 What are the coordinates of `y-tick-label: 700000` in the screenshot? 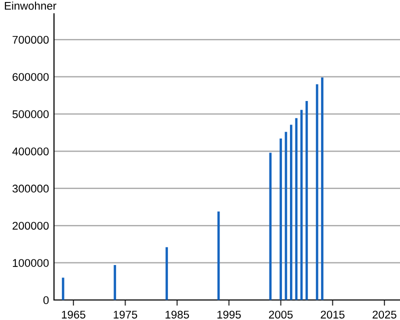 It's located at (30, 40).